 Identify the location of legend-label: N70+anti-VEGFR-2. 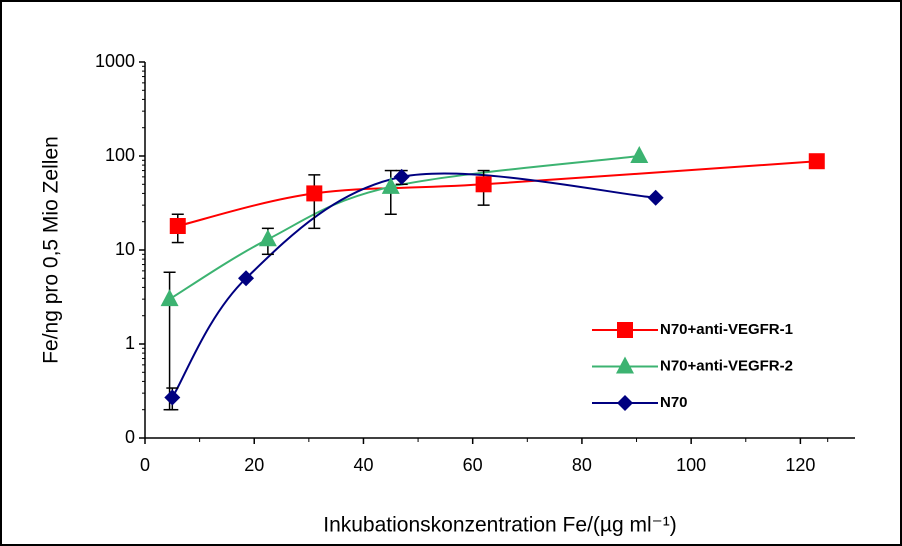
(726, 365).